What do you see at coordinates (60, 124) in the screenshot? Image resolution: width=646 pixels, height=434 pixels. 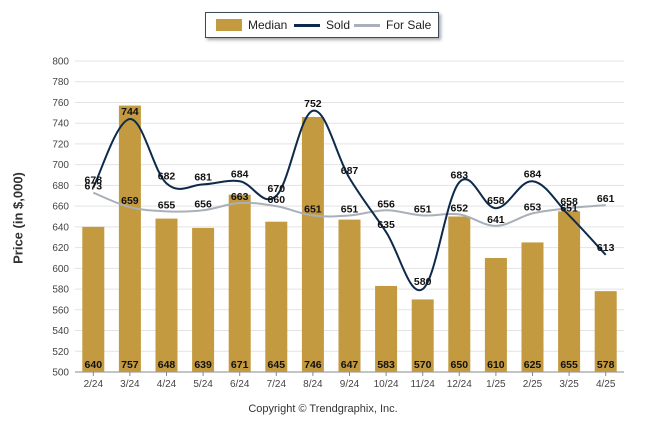 I see `y-tick-label: 740` at bounding box center [60, 124].